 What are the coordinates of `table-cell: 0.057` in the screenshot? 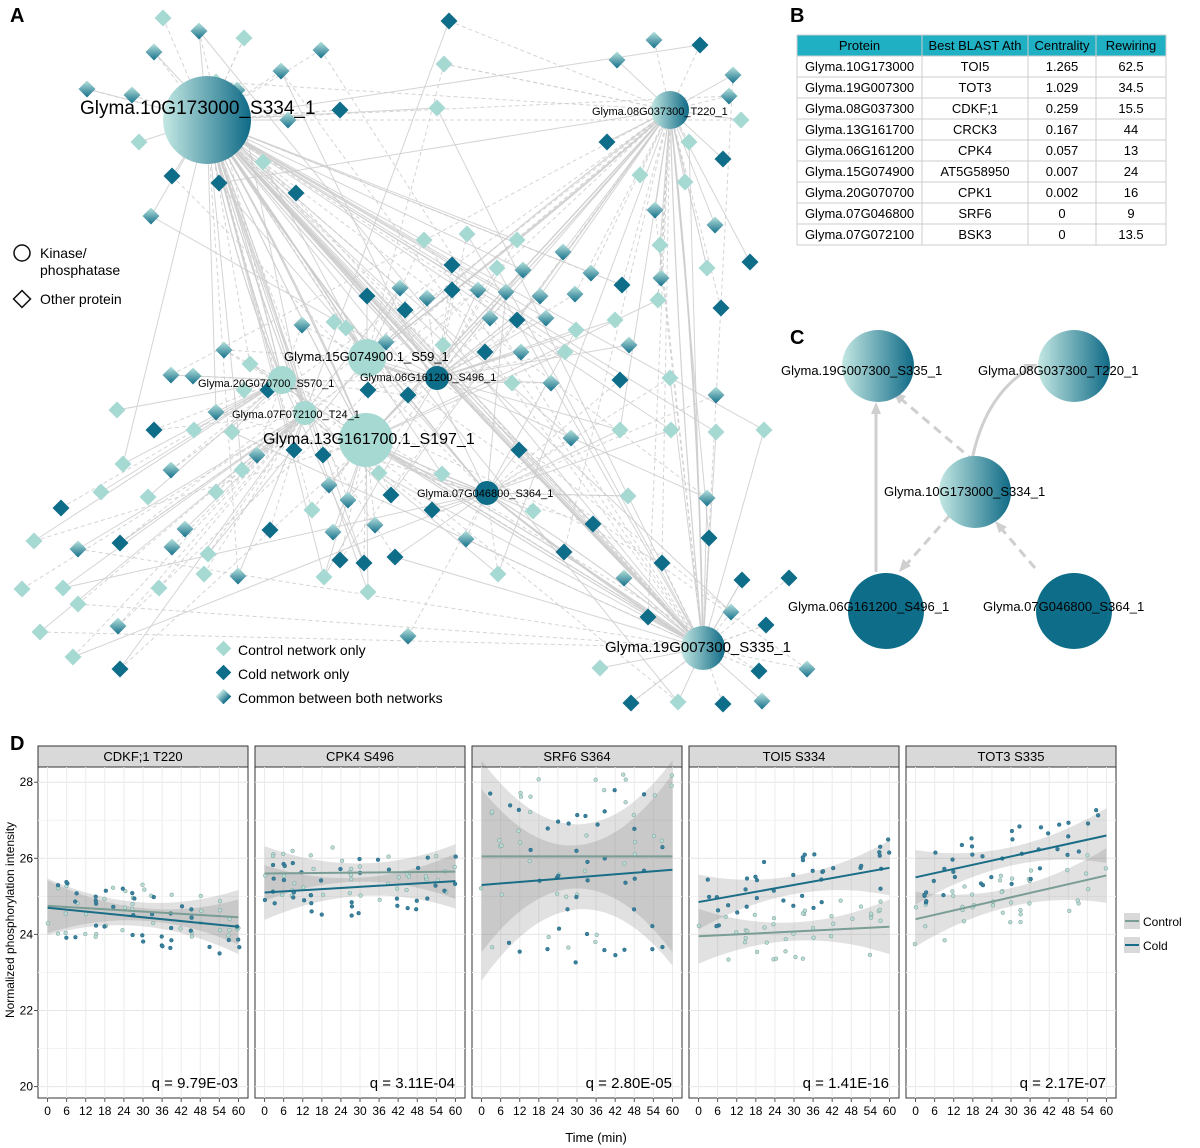 It's located at (1062, 150).